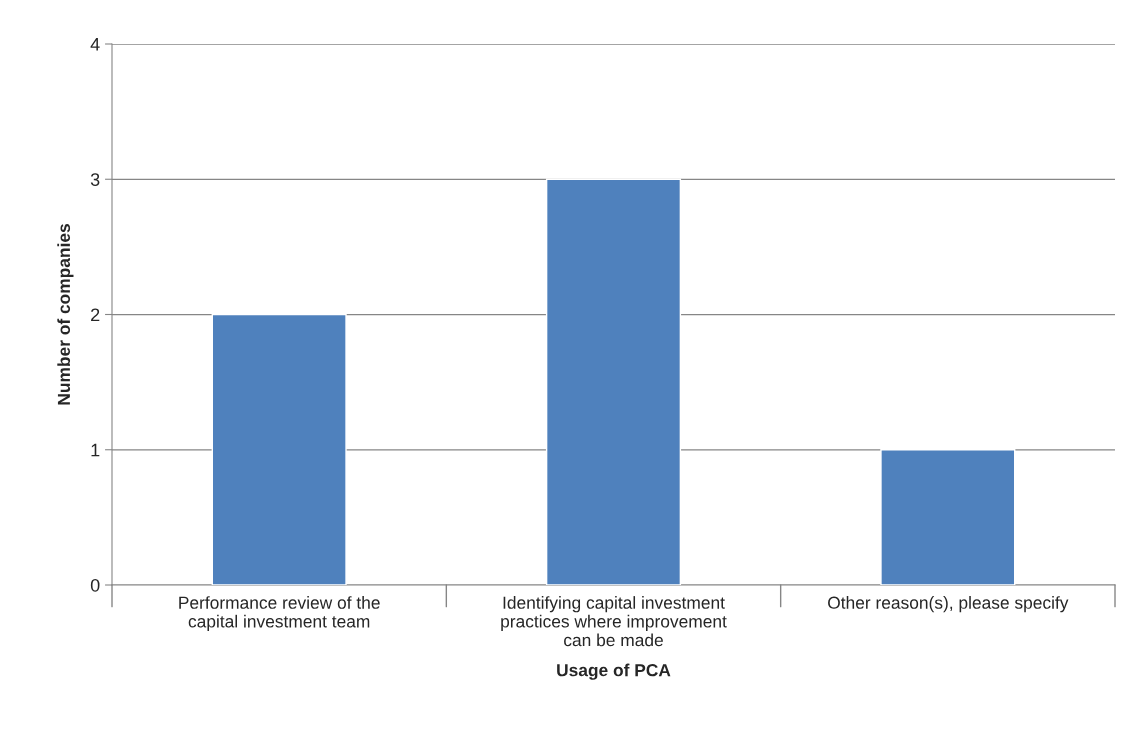  I want to click on x-tick-label: Performance review of the capital investment team, so click(279, 613).